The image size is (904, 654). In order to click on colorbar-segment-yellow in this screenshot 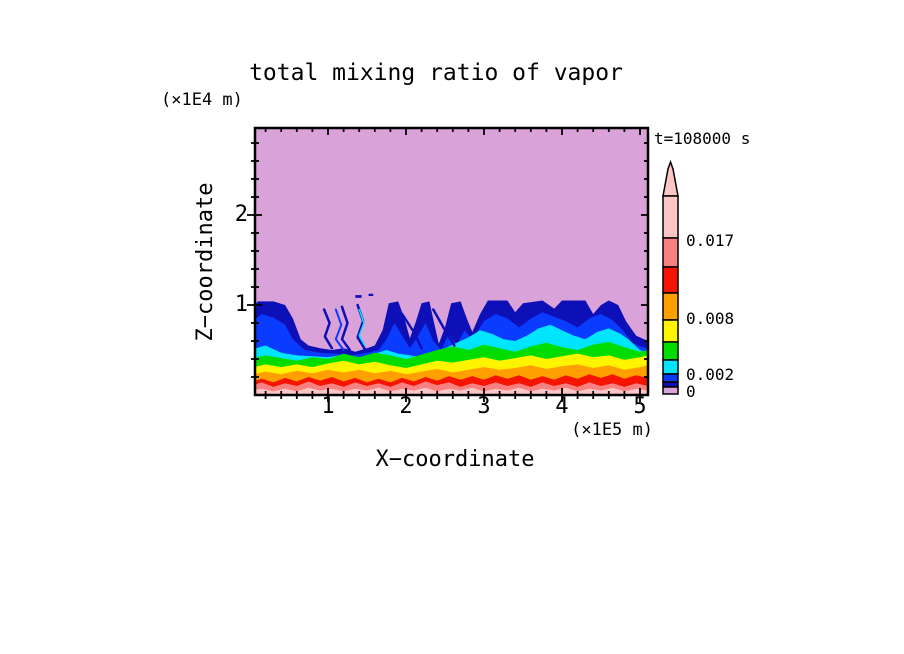, I will do `click(670, 331)`.